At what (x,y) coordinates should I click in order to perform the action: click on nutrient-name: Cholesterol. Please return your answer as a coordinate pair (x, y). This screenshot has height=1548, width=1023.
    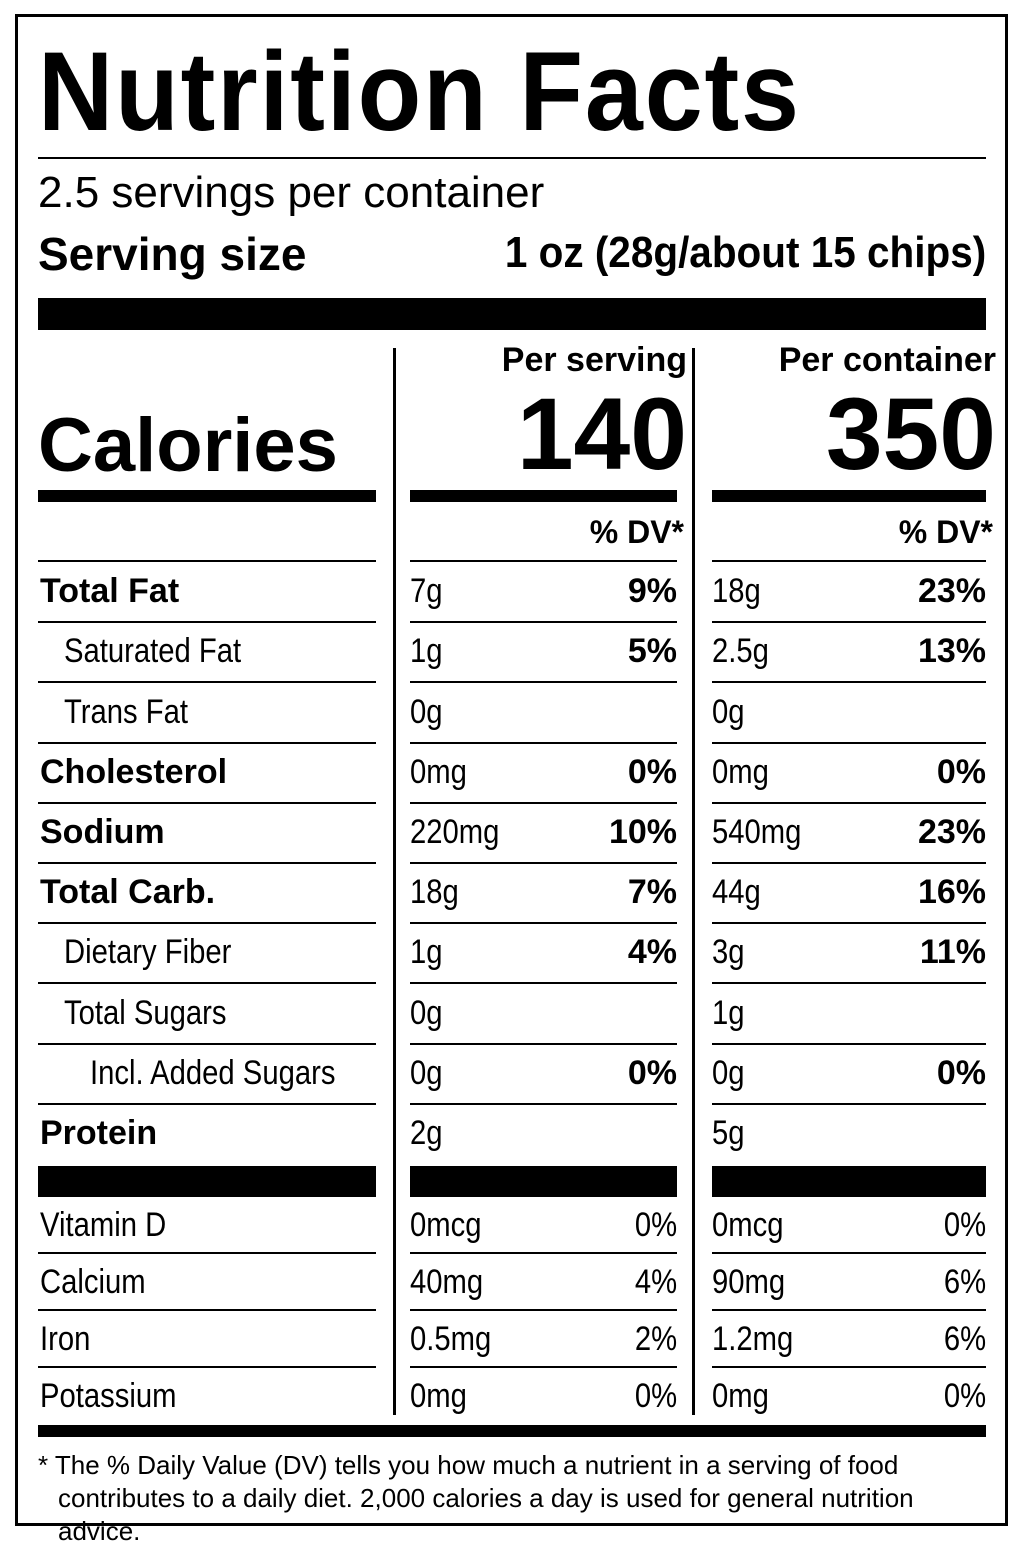
    Looking at the image, I should click on (134, 771).